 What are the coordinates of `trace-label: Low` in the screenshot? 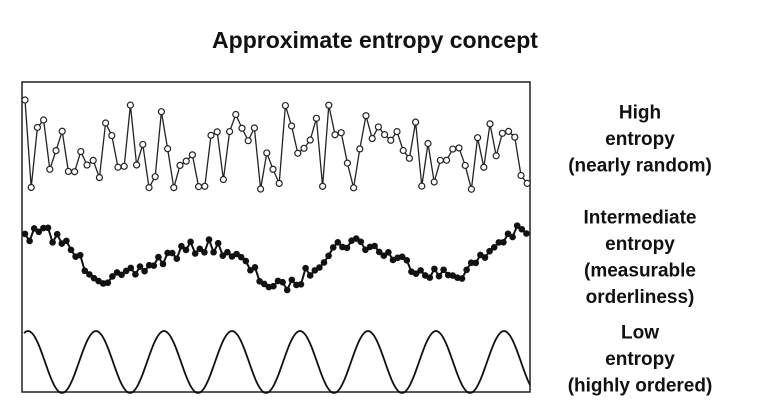 It's located at (640, 333).